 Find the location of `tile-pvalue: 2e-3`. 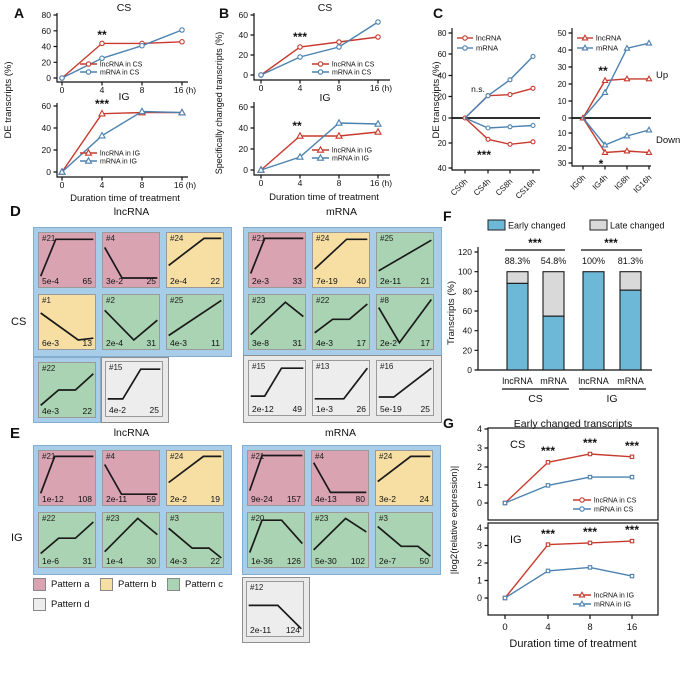

tile-pvalue: 2e-3 is located at coordinates (261, 281).